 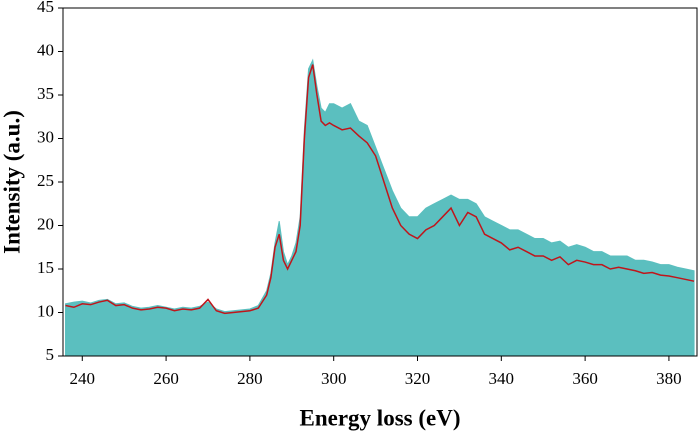 I want to click on y-tick-label: 15, so click(x=45, y=267).